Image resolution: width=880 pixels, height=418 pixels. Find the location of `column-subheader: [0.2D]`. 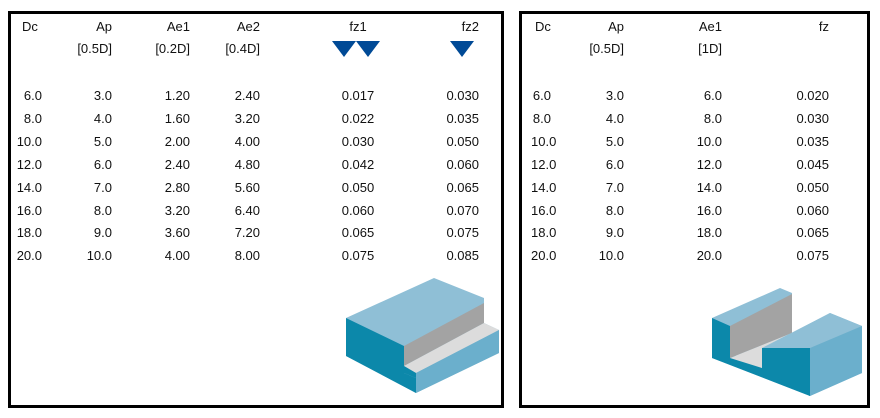

column-subheader: [0.2D] is located at coordinates (172, 48).